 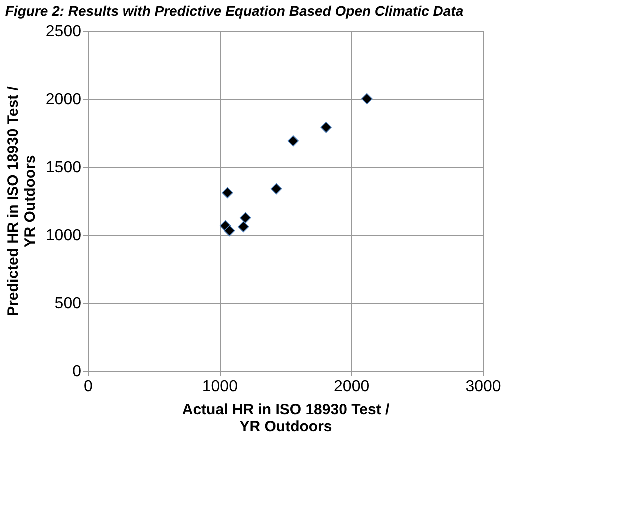 I want to click on y-tick-label: 0, so click(x=77, y=372).